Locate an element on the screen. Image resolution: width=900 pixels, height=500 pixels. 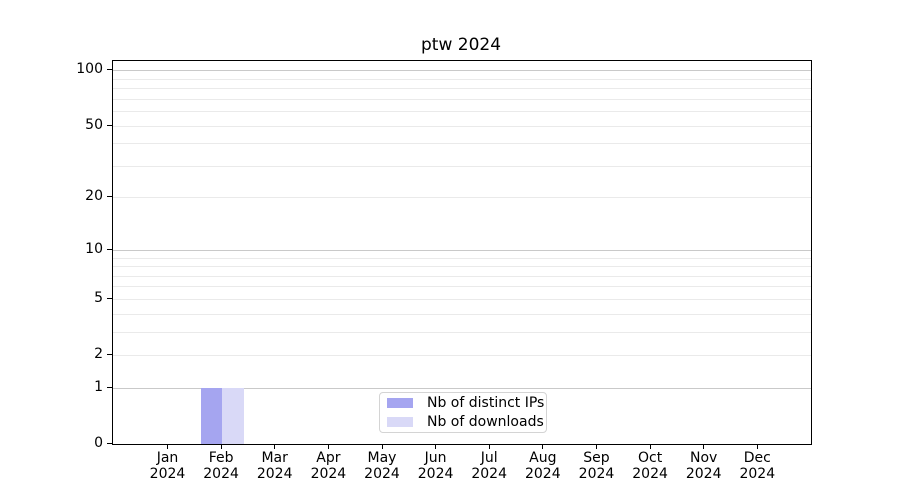
x-tick-month: Mar is located at coordinates (274, 458).